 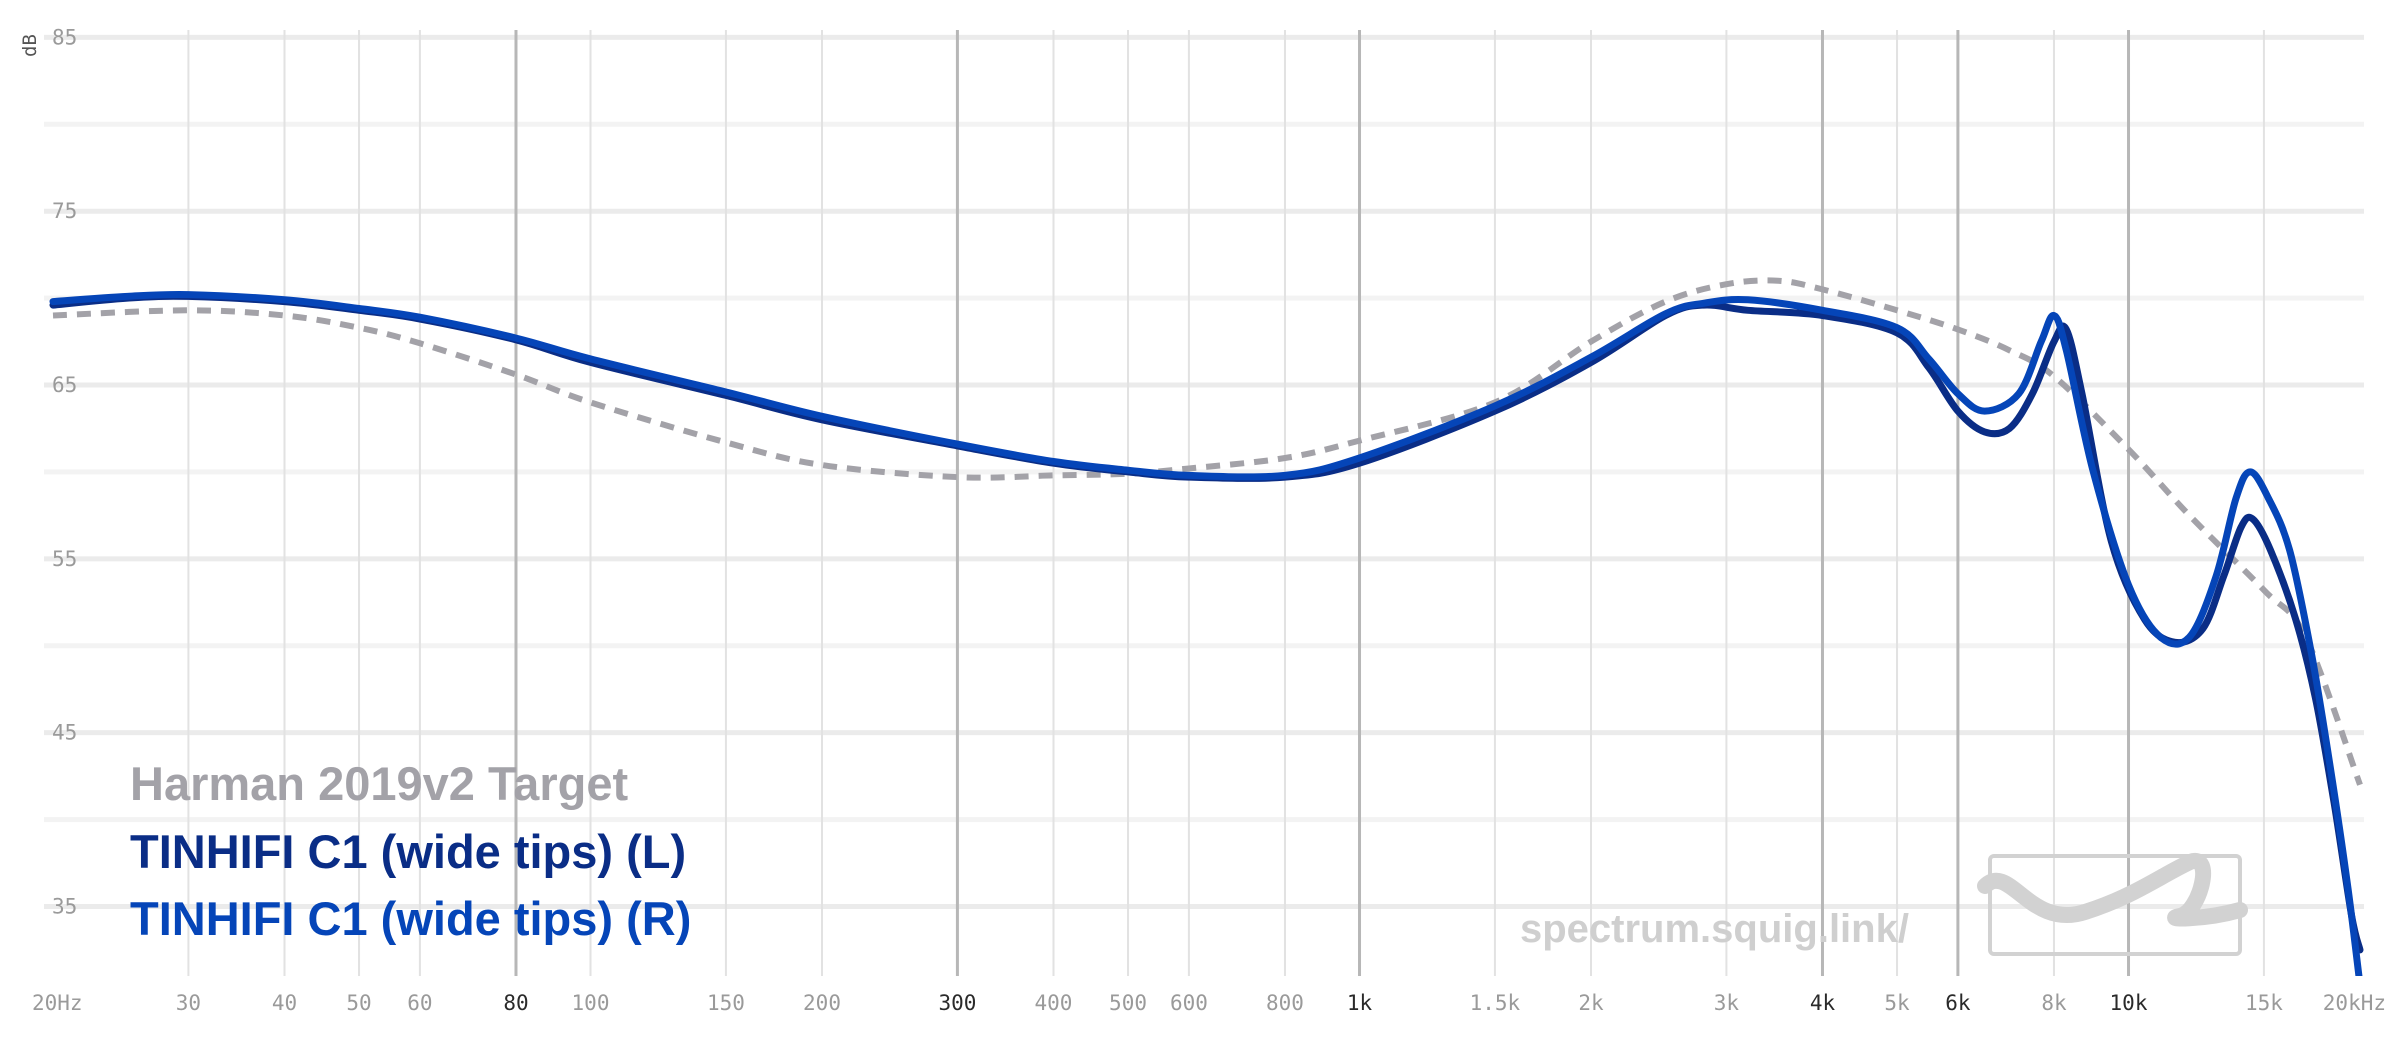 I want to click on x-tick-label-5k: 5k, so click(x=1897, y=1003).